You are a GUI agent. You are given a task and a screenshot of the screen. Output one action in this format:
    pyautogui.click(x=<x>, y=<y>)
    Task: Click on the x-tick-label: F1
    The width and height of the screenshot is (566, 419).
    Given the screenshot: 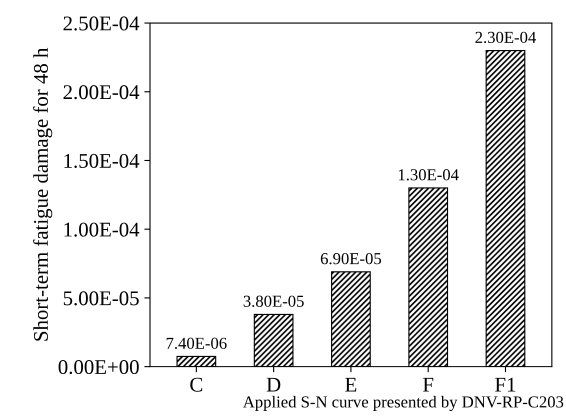 What is the action you would take?
    pyautogui.click(x=505, y=385)
    